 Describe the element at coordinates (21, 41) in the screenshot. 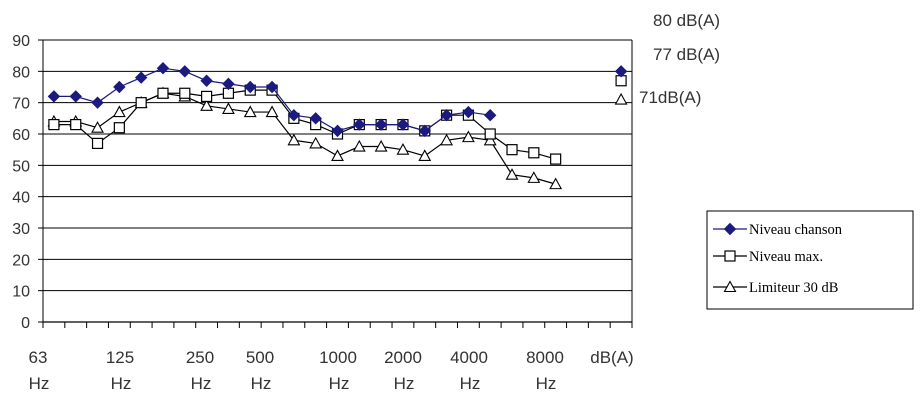

I see `y-tick-label: 90` at that location.